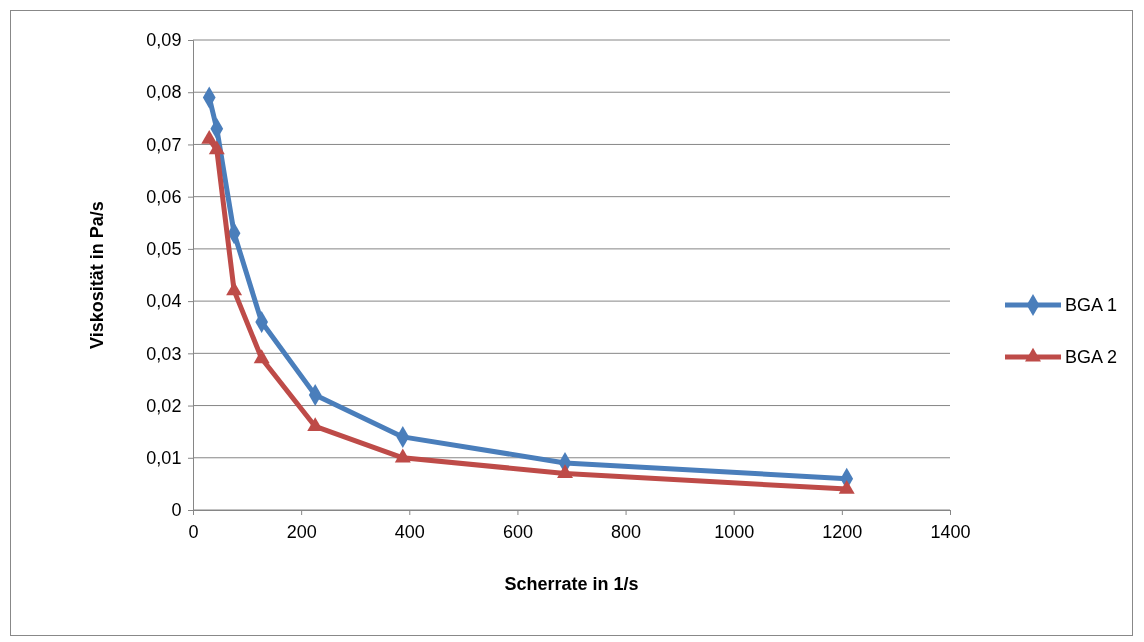 This screenshot has height=642, width=1144. What do you see at coordinates (517, 531) in the screenshot?
I see `x-tick-label: 600` at bounding box center [517, 531].